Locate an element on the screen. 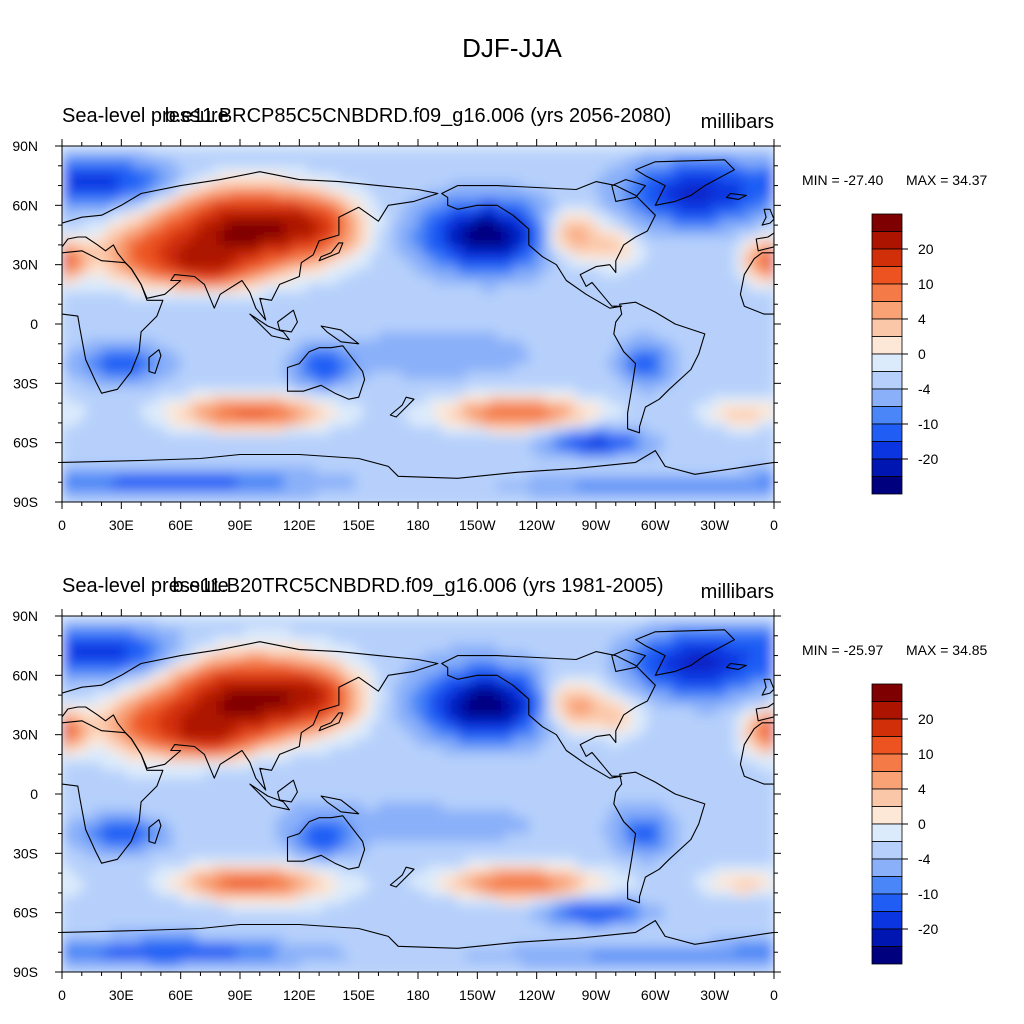  coastline-iceland is located at coordinates (736, 196).